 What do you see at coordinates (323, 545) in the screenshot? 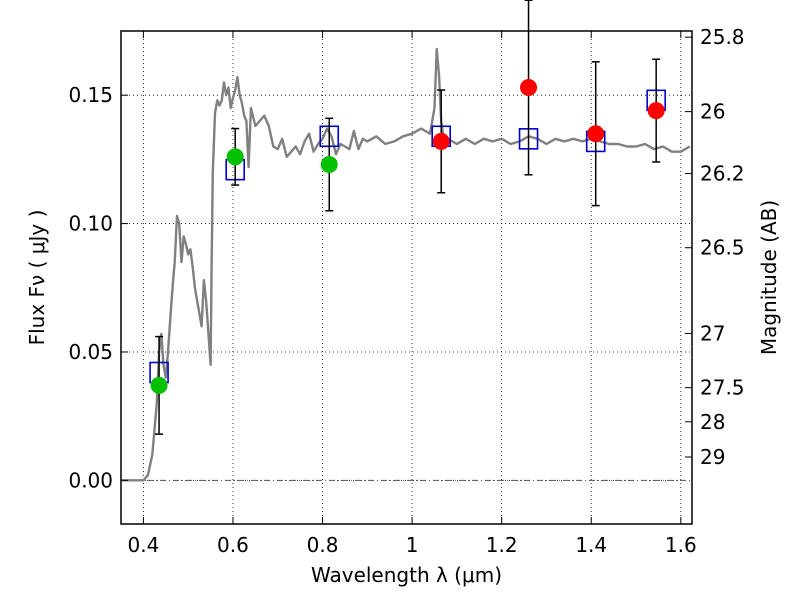
I see `x-tick-label: 0.8` at bounding box center [323, 545].